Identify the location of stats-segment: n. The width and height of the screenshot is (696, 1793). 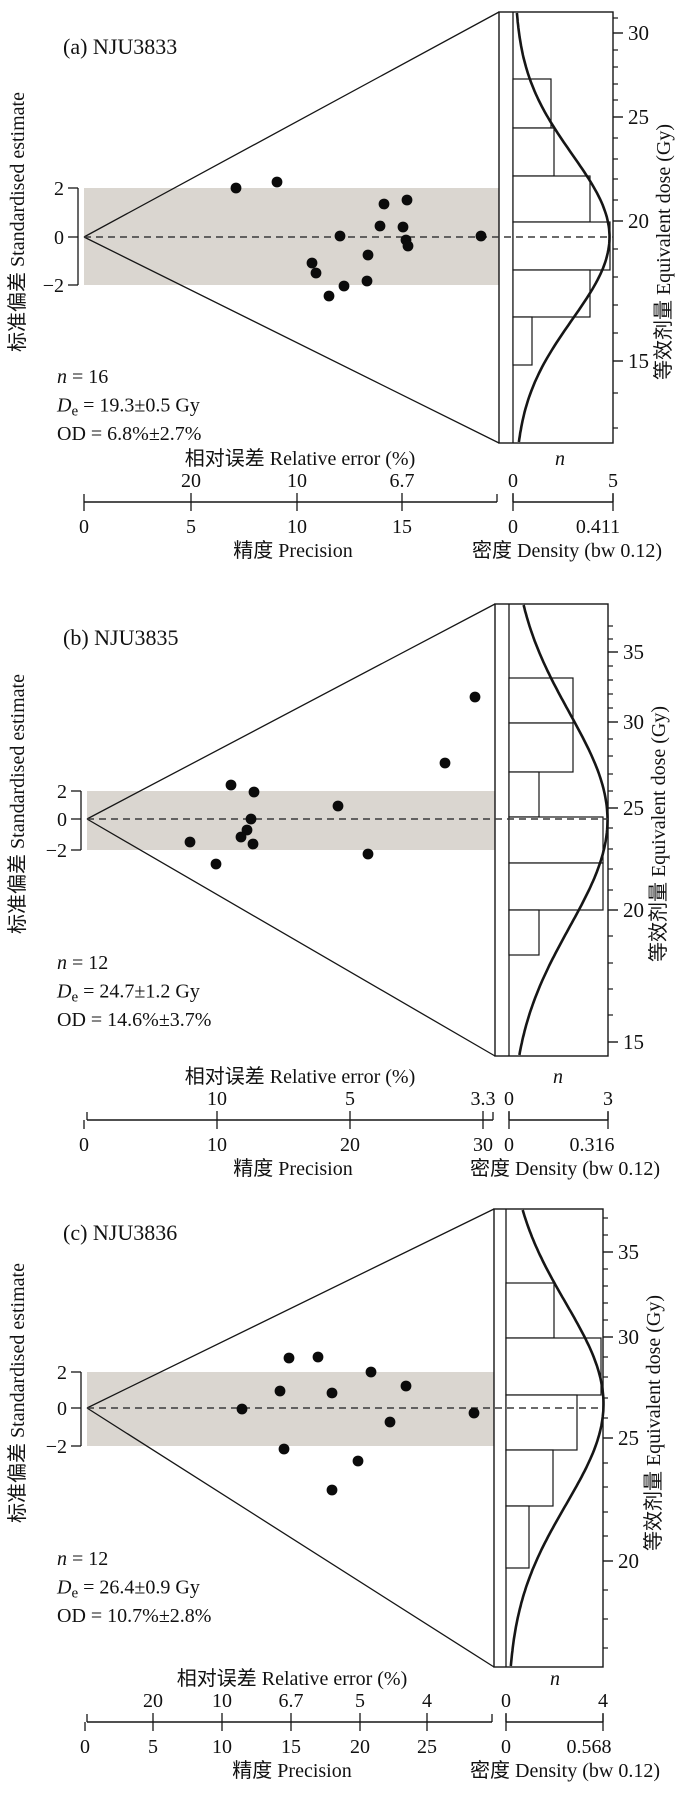
(62, 377).